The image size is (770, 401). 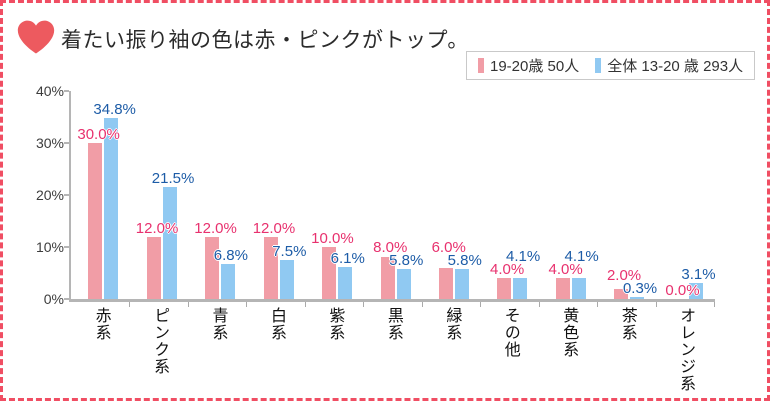 I want to click on legend-label: 19-20歳 50人, so click(x=535, y=66).